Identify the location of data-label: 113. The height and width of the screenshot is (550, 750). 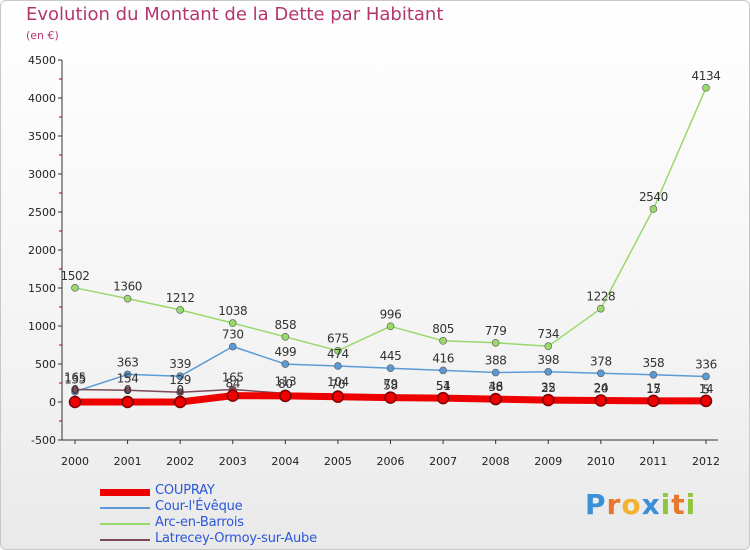
(285, 381).